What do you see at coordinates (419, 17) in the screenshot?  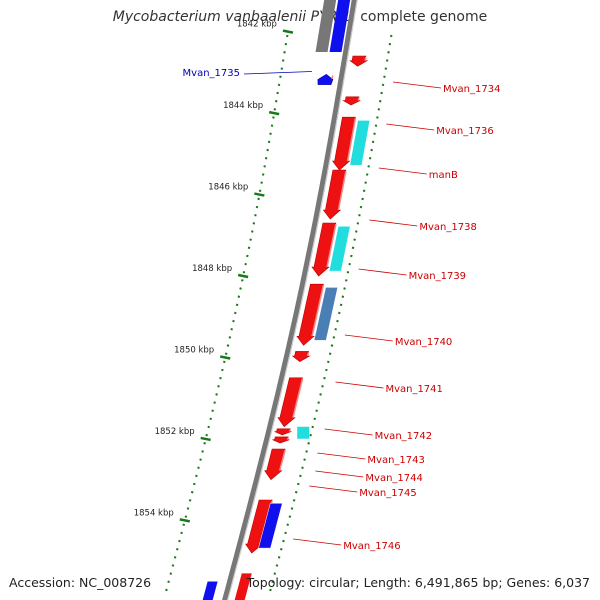 I see `map-title-suffix: , complete genome` at bounding box center [419, 17].